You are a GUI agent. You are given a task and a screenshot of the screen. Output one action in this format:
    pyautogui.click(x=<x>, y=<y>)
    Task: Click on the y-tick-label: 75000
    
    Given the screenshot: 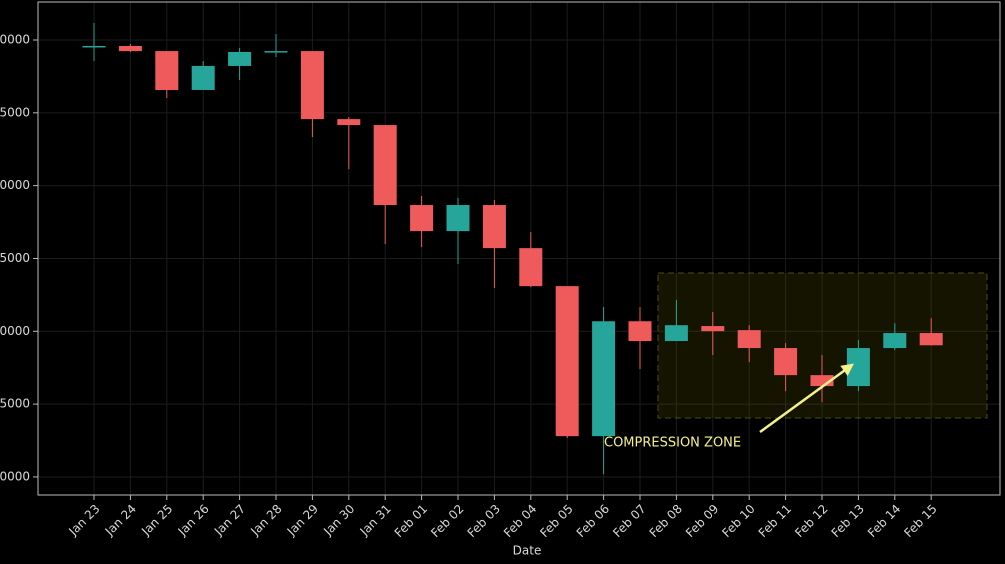 What is the action you would take?
    pyautogui.click(x=15, y=404)
    